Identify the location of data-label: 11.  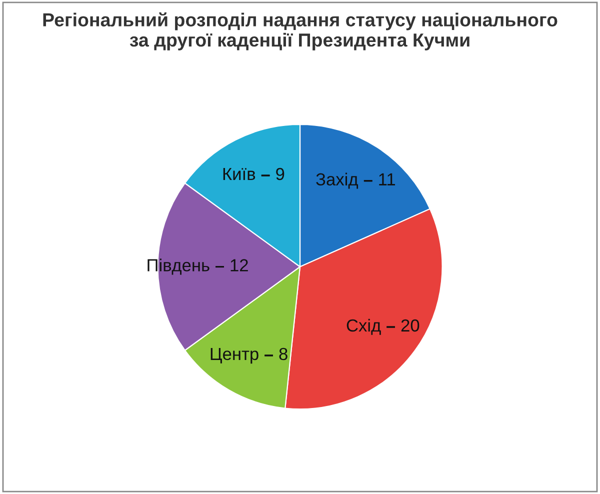
(387, 179).